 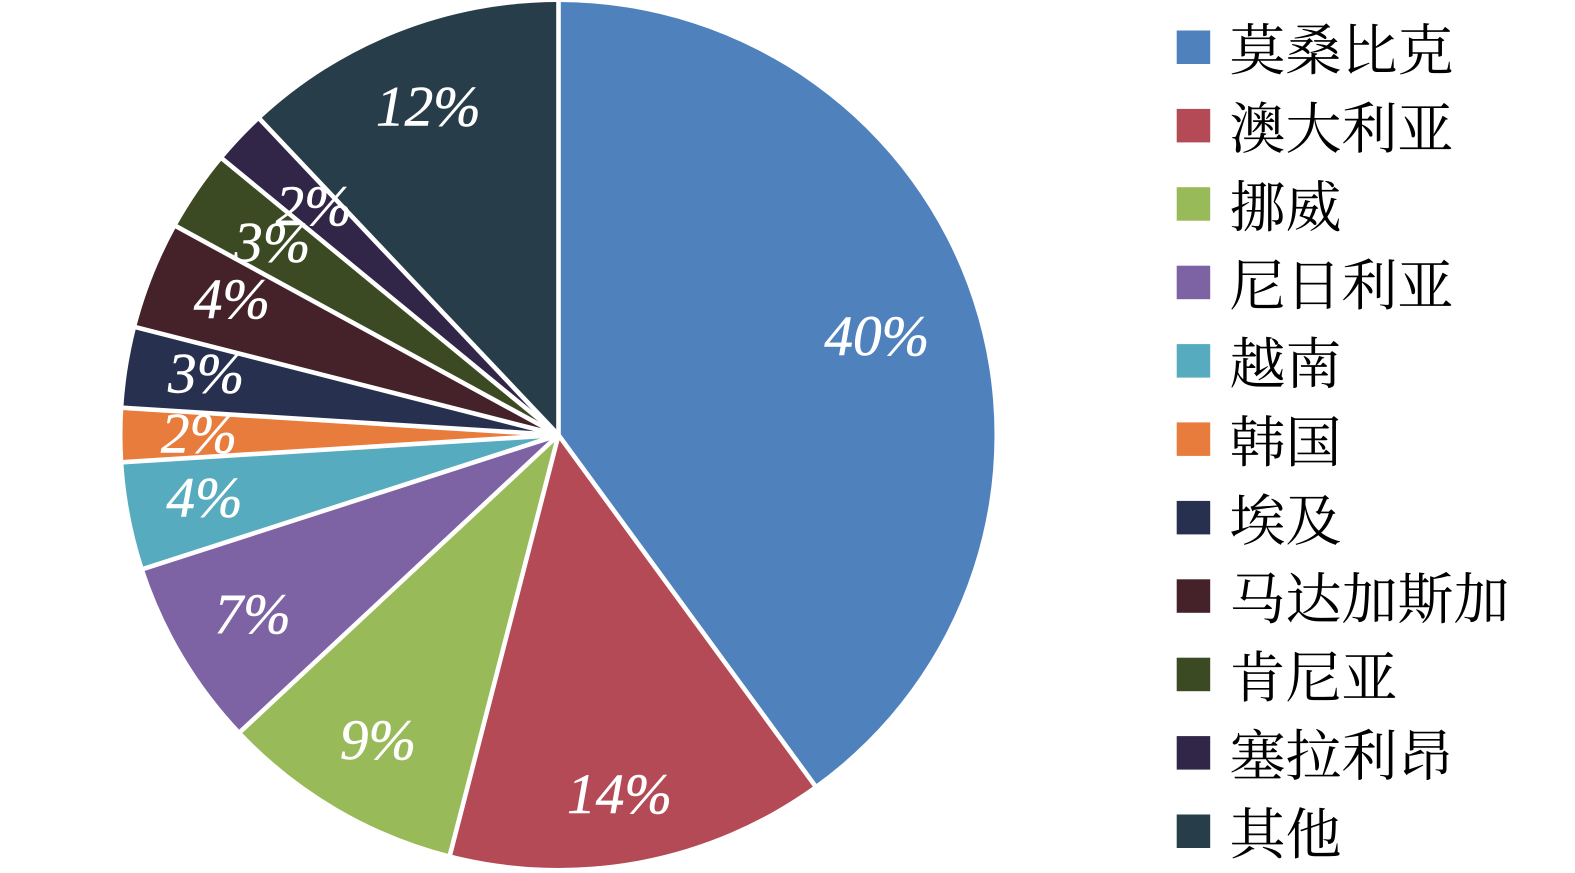 What do you see at coordinates (619, 794) in the screenshot?
I see `svg-text: 14%` at bounding box center [619, 794].